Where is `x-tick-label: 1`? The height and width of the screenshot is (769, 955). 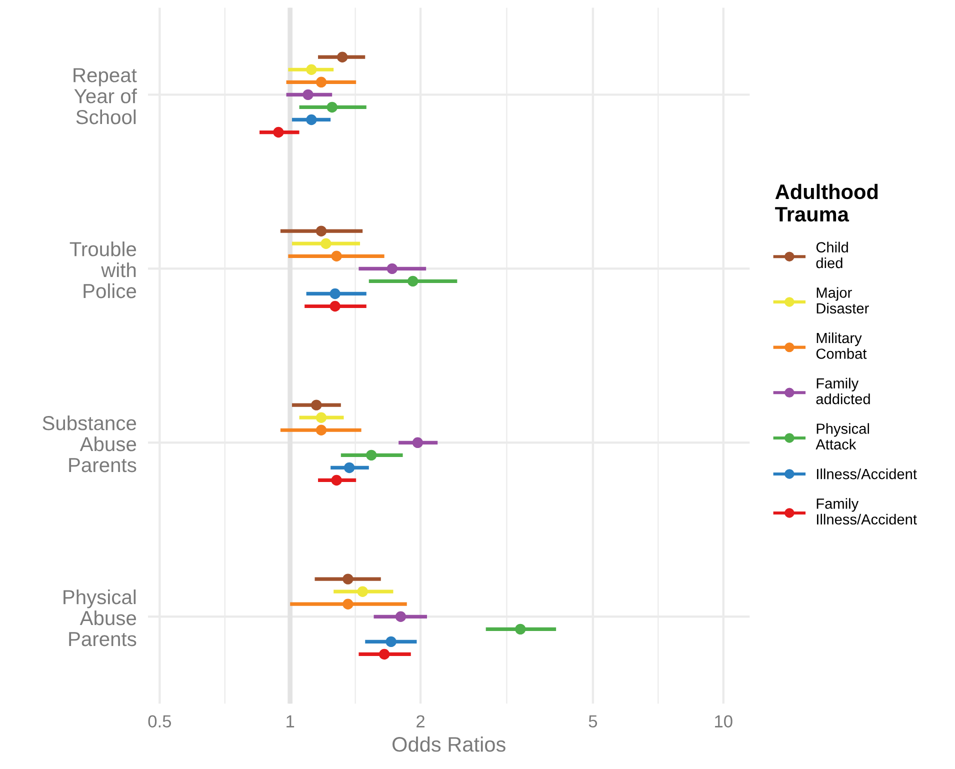 x-tick-label: 1 is located at coordinates (290, 721).